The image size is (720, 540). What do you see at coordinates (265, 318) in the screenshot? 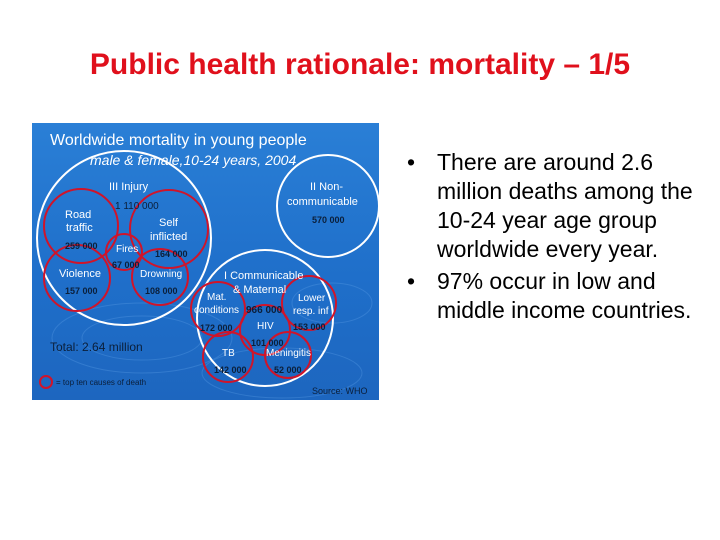
I see `communicable-group-circle` at bounding box center [265, 318].